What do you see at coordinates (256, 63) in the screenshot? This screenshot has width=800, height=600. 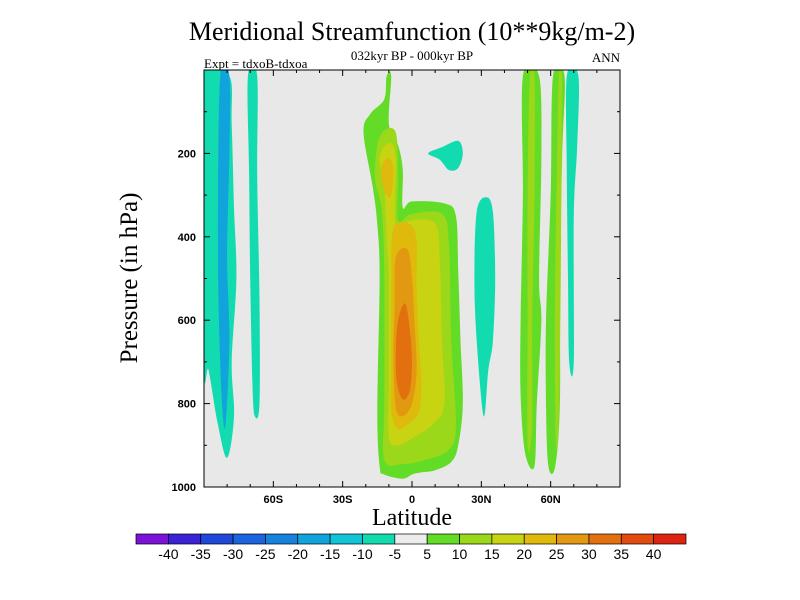 I see `experiment-label: Expt = tdxoB-tdxoa` at bounding box center [256, 63].